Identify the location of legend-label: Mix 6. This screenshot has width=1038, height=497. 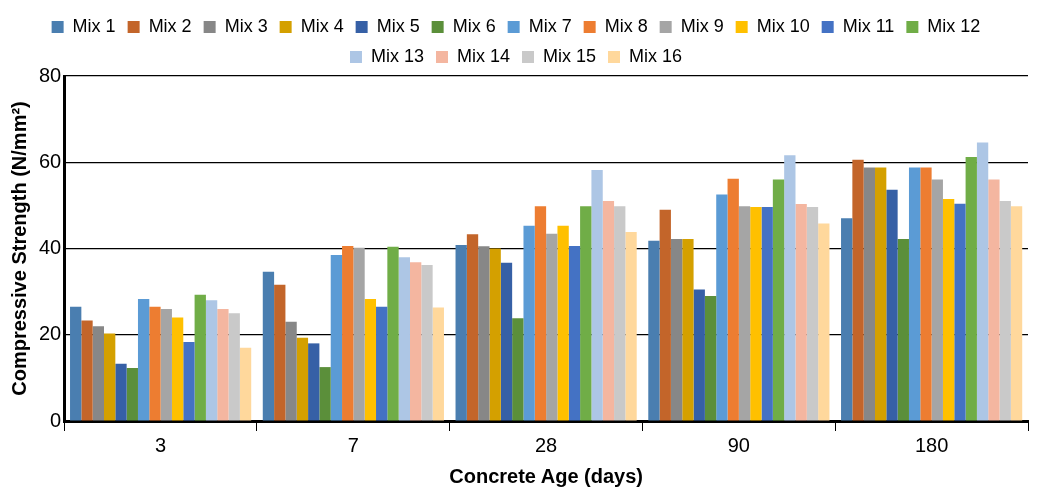
(474, 25).